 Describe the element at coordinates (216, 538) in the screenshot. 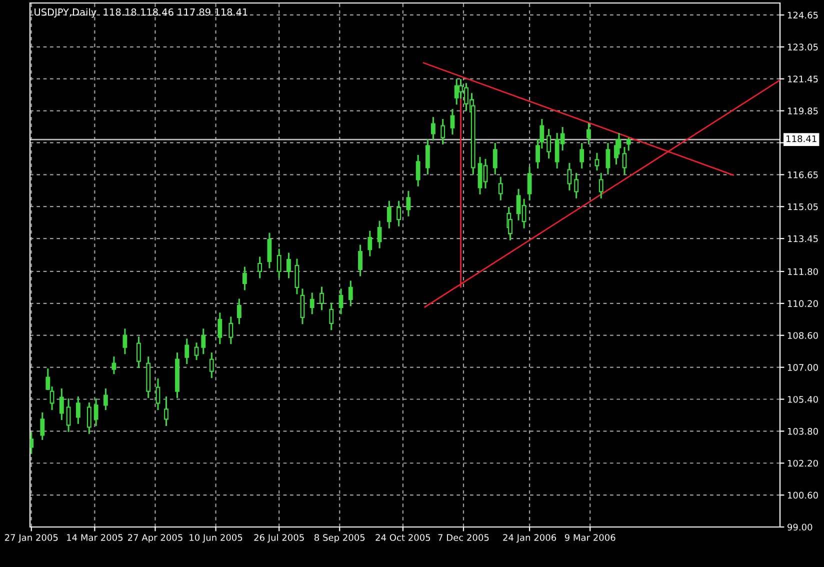

I see `x-tick-label: 10 Jun 2005` at that location.